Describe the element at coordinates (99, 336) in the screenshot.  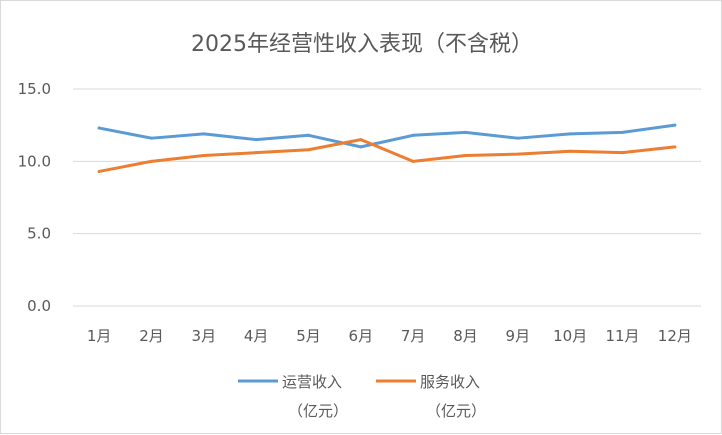
I see `x-tick-label: 1月` at that location.